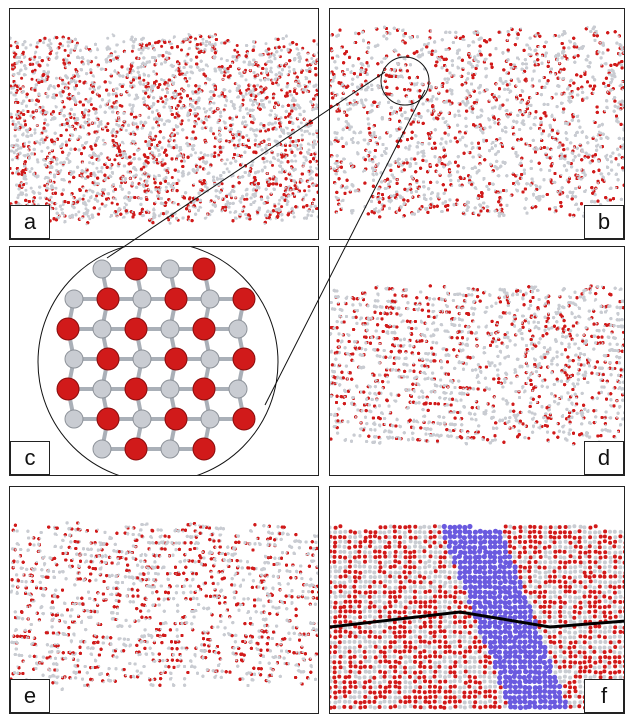 The image size is (625, 714). I want to click on panel-e-atoms, so click(164, 606).